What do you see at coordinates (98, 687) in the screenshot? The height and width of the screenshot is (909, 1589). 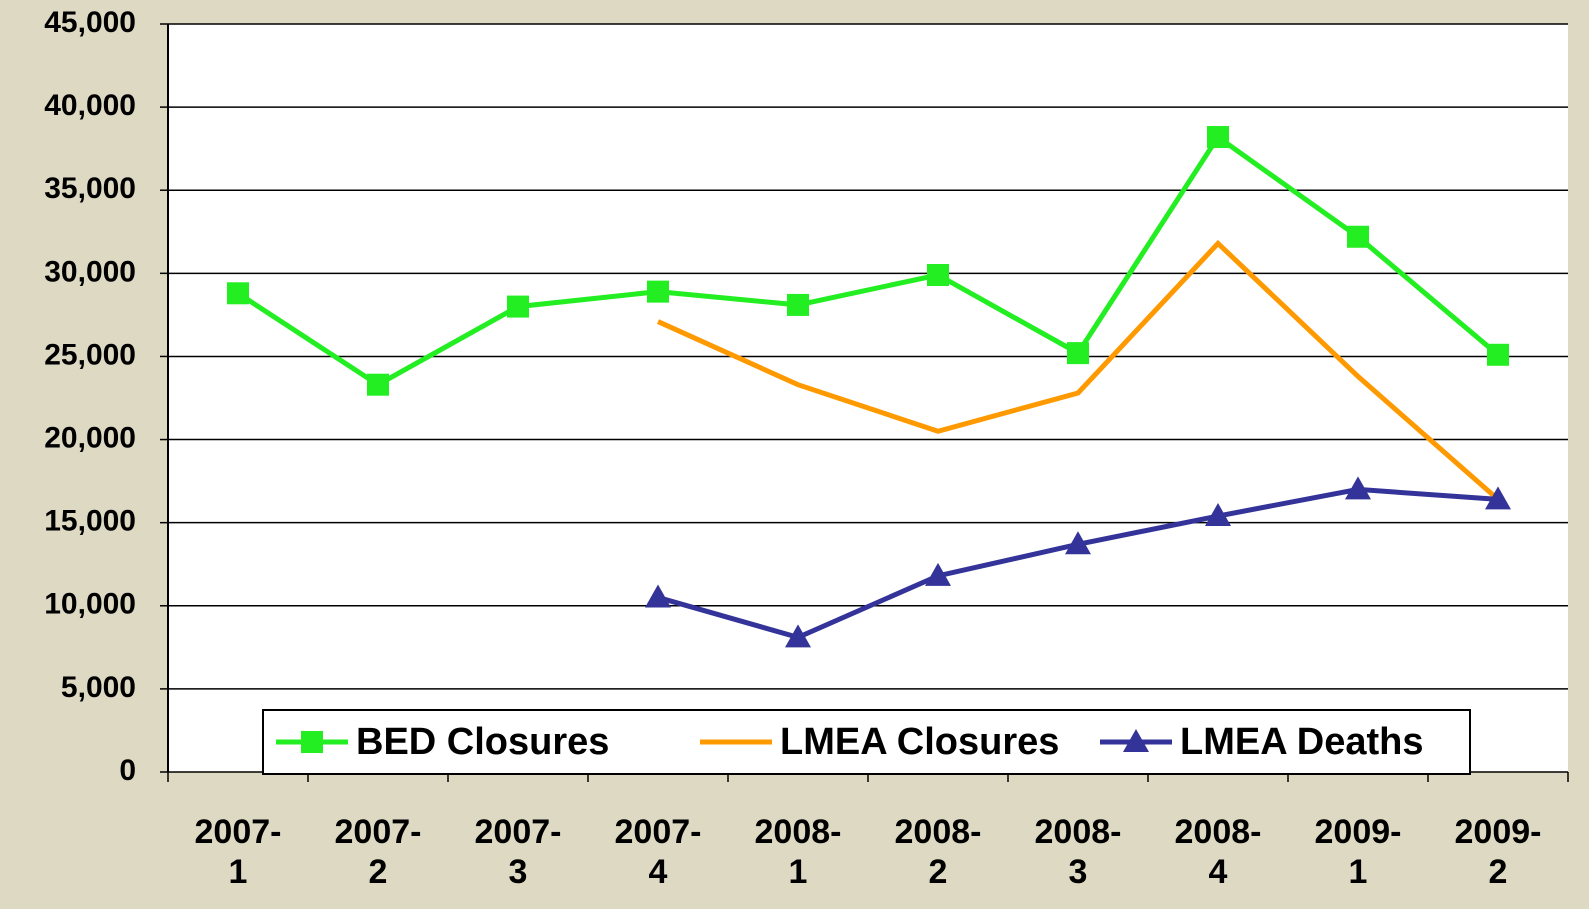 I see `y-tick-label: 5,000` at bounding box center [98, 687].